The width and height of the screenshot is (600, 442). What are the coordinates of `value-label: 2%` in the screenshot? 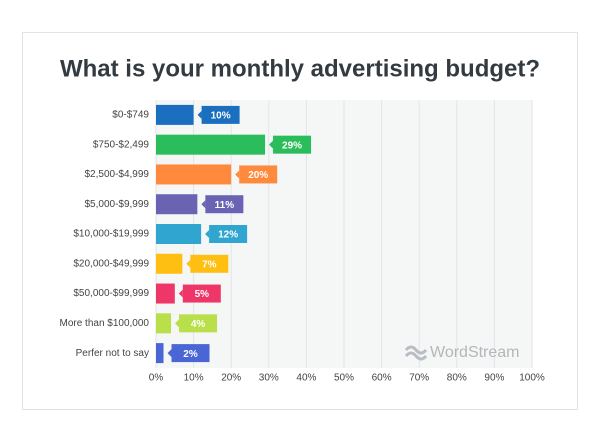 It's located at (190, 354).